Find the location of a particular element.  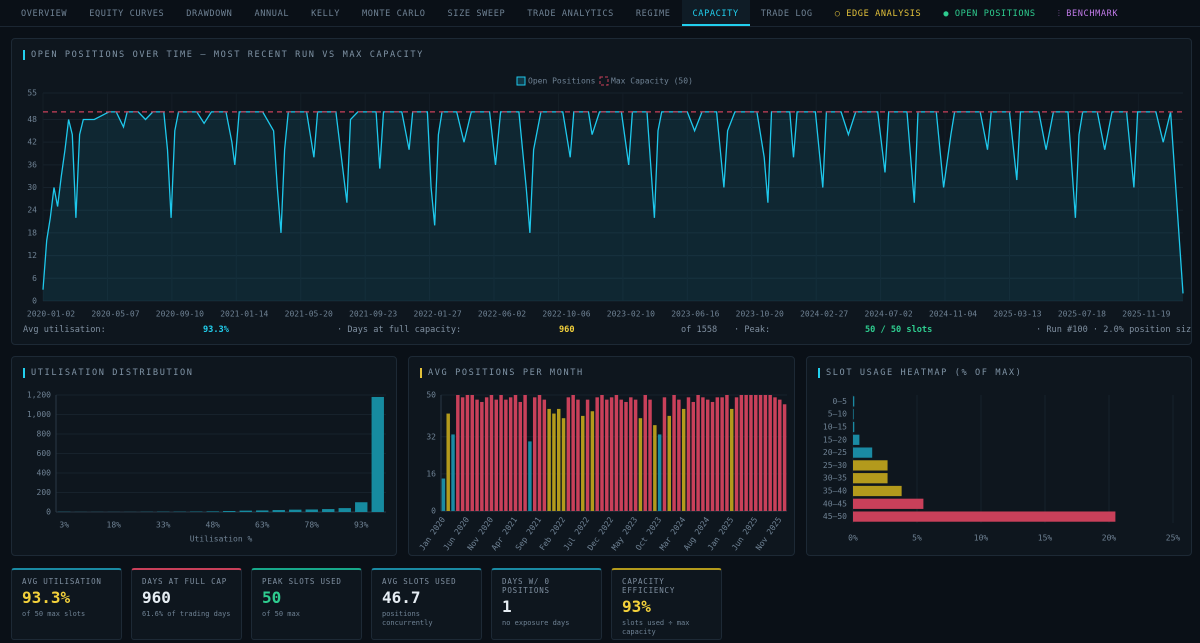

kpi-label: DAYS AT FULL CAP is located at coordinates (185, 581).